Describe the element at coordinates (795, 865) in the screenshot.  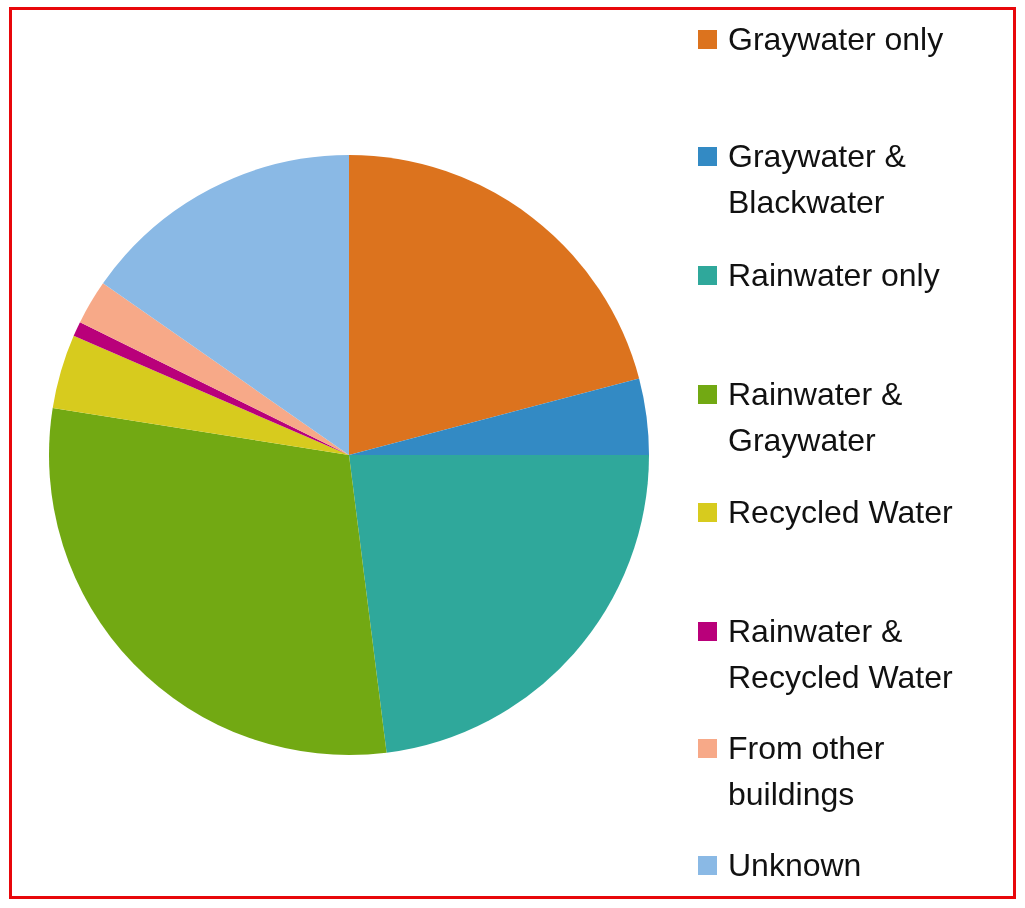
I see `legend-label: Unknown` at that location.